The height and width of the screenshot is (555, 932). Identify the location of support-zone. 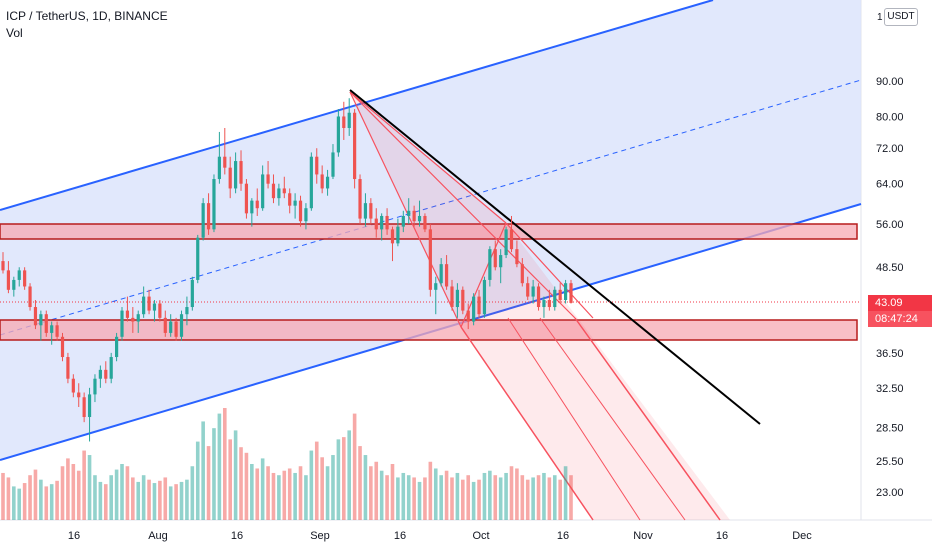
(429, 330).